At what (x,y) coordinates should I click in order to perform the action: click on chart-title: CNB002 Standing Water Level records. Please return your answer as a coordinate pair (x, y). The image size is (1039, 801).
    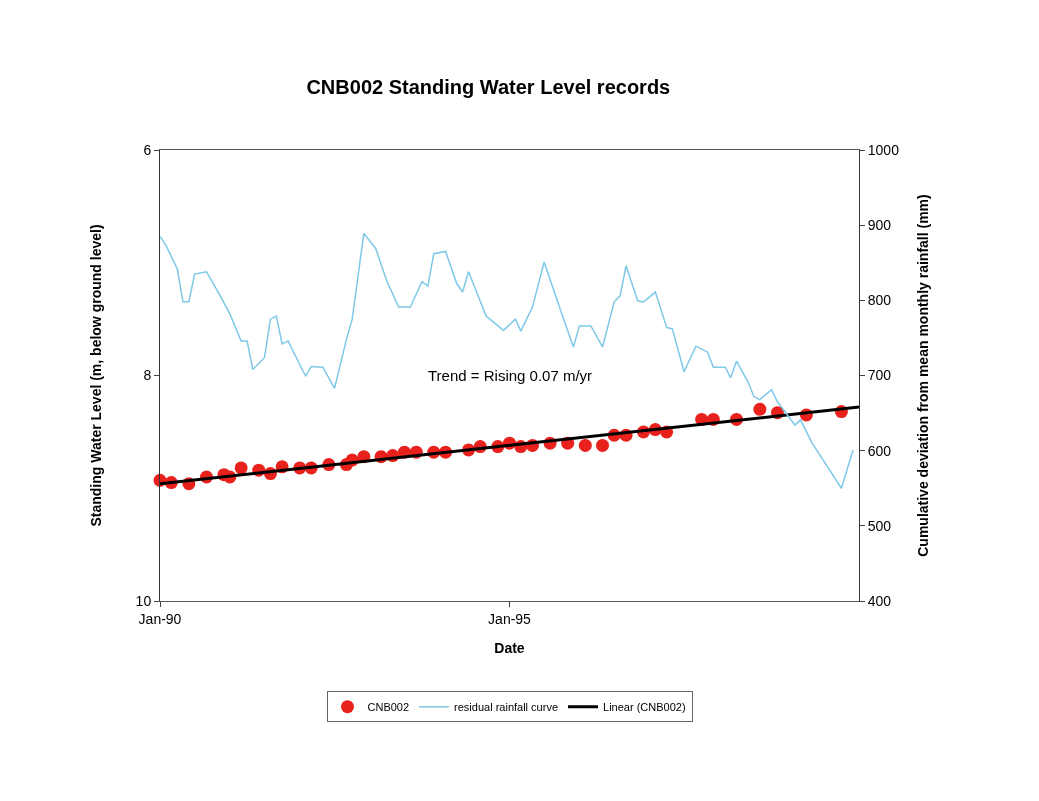
    Looking at the image, I should click on (488, 87).